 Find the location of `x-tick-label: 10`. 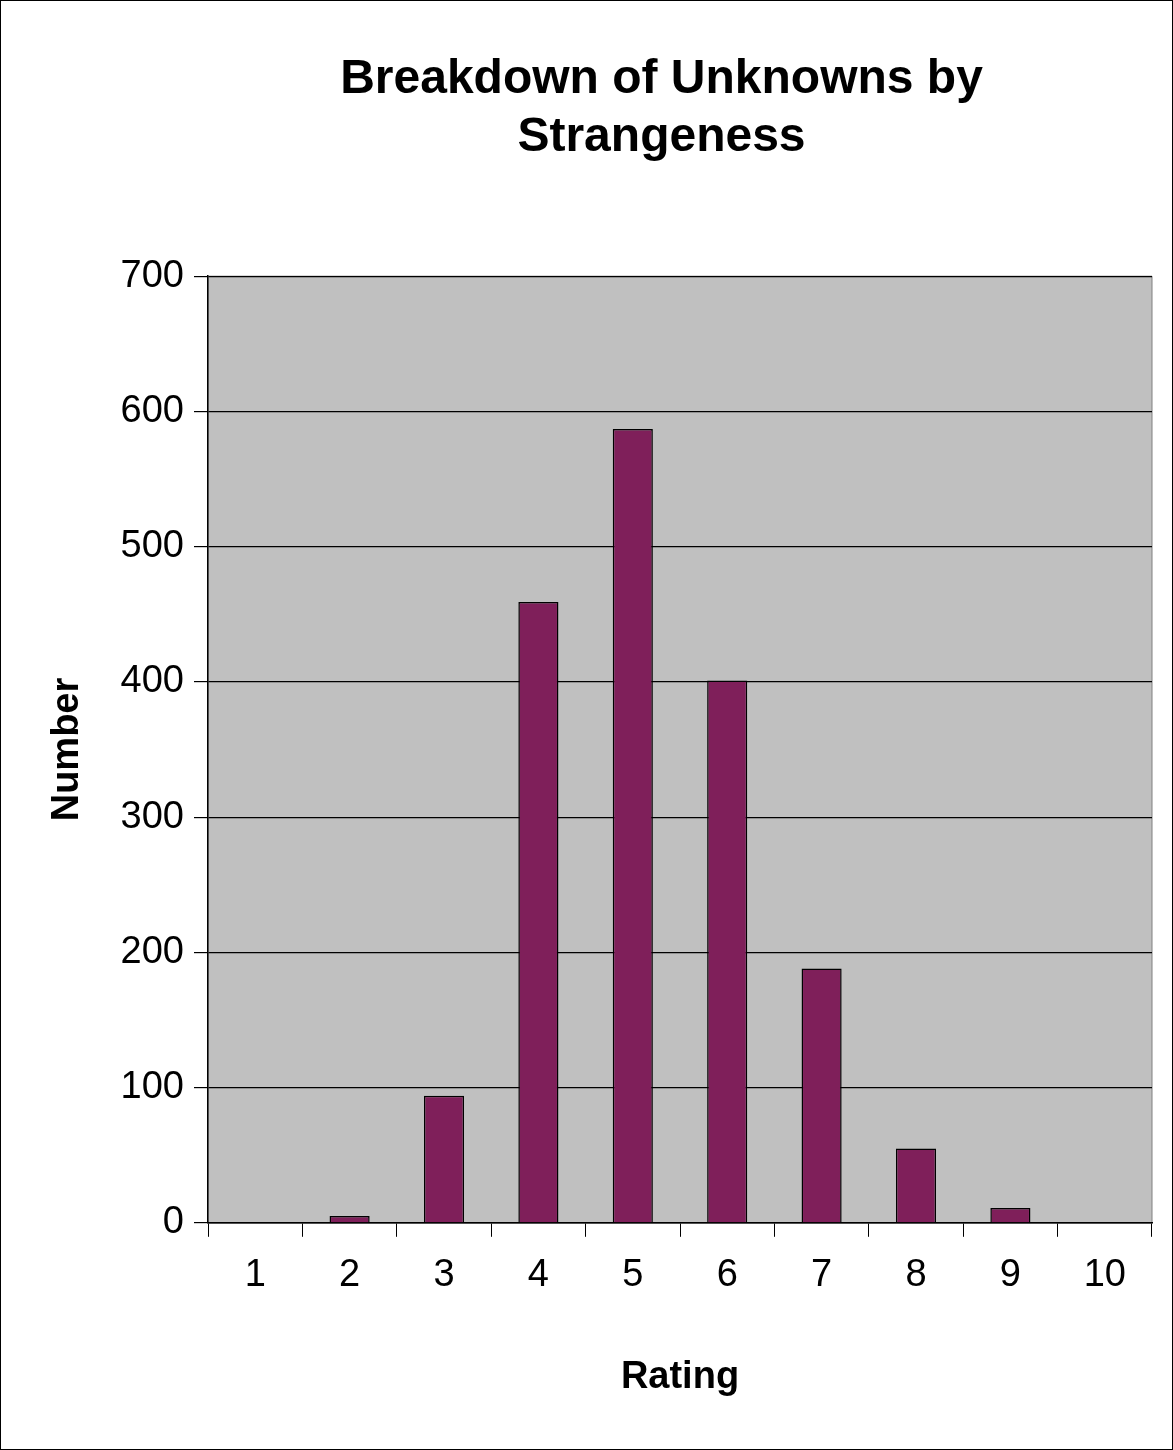

x-tick-label: 10 is located at coordinates (1104, 1273).